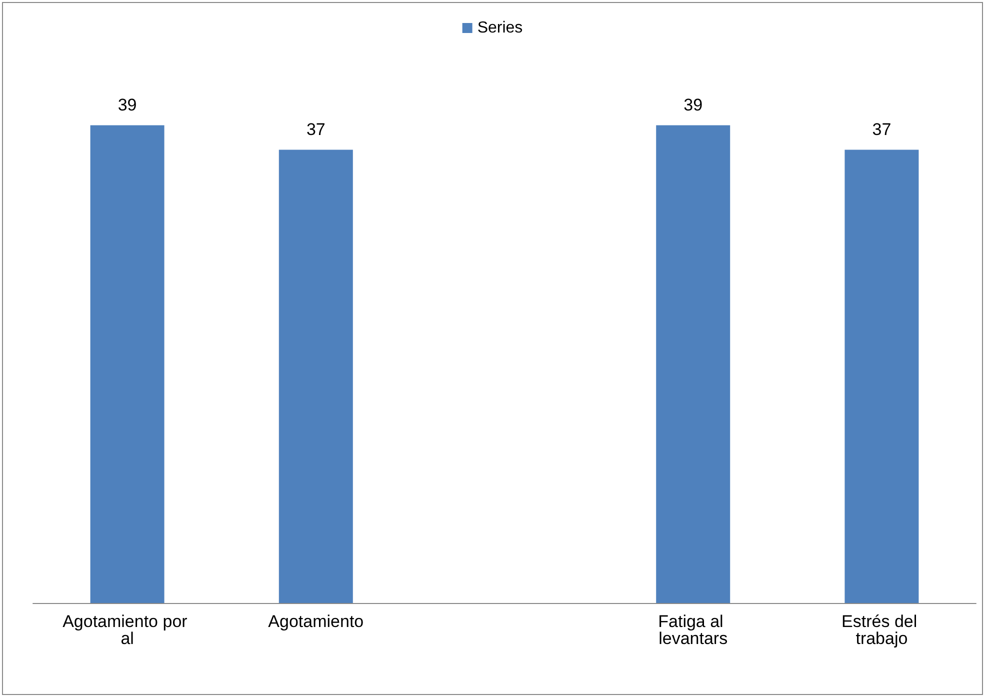  I want to click on legend-label: Series, so click(500, 28).